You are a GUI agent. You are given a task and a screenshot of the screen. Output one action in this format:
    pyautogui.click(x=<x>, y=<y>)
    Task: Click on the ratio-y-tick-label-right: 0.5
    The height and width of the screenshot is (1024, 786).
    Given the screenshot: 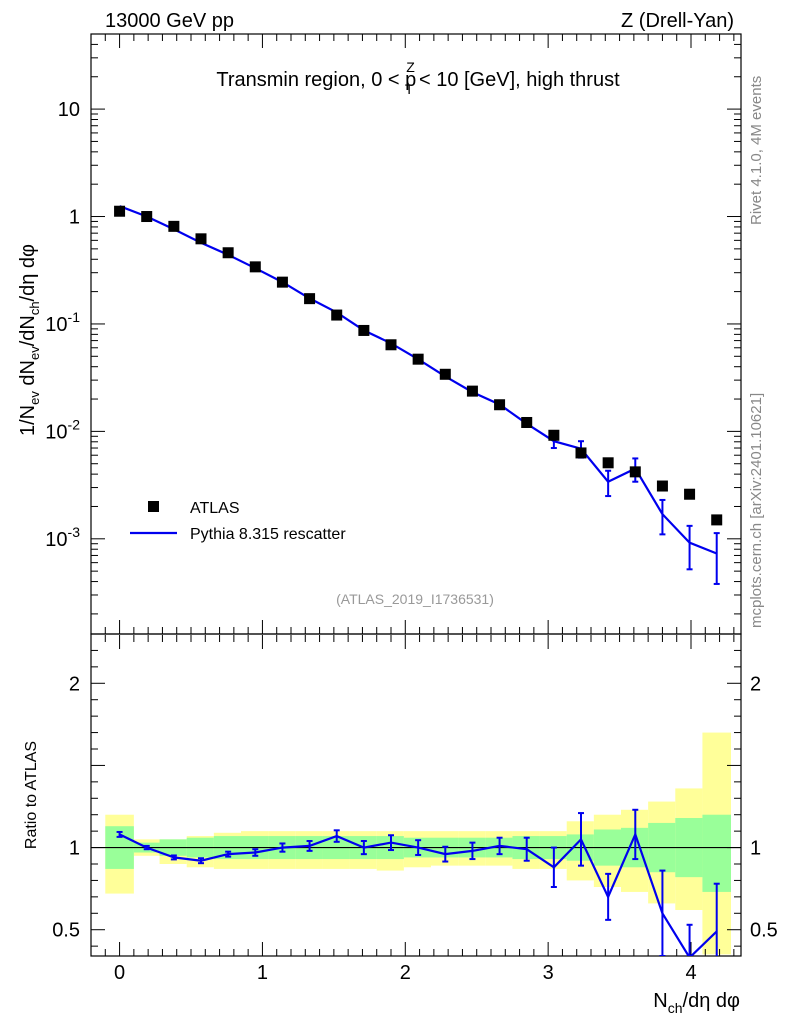 What is the action you would take?
    pyautogui.click(x=764, y=931)
    